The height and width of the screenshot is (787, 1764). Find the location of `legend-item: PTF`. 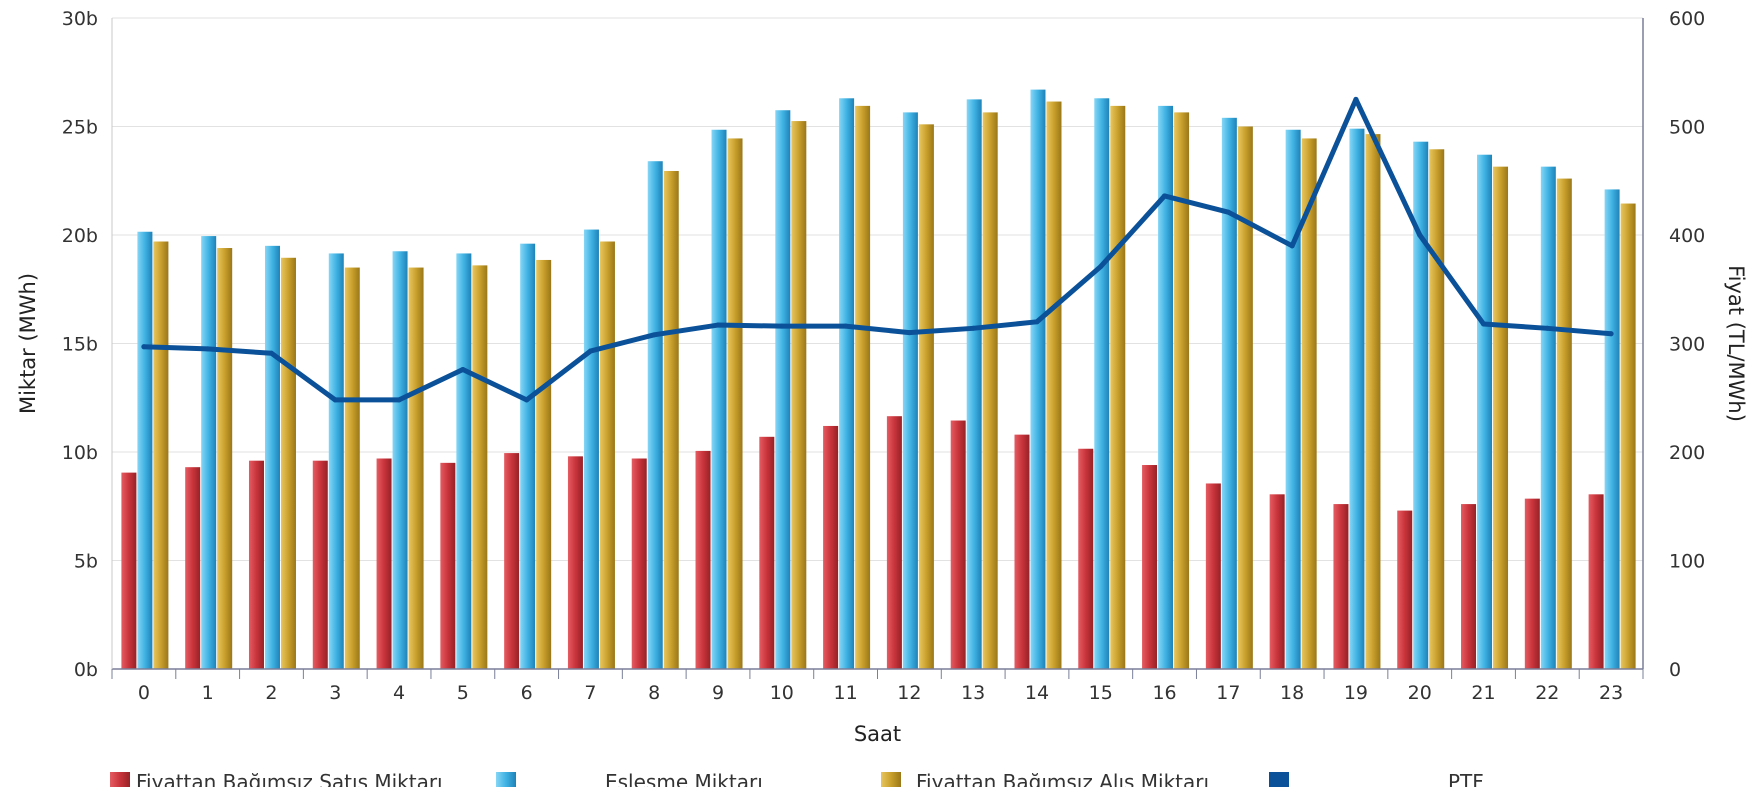

legend-item: PTF is located at coordinates (1376, 778).